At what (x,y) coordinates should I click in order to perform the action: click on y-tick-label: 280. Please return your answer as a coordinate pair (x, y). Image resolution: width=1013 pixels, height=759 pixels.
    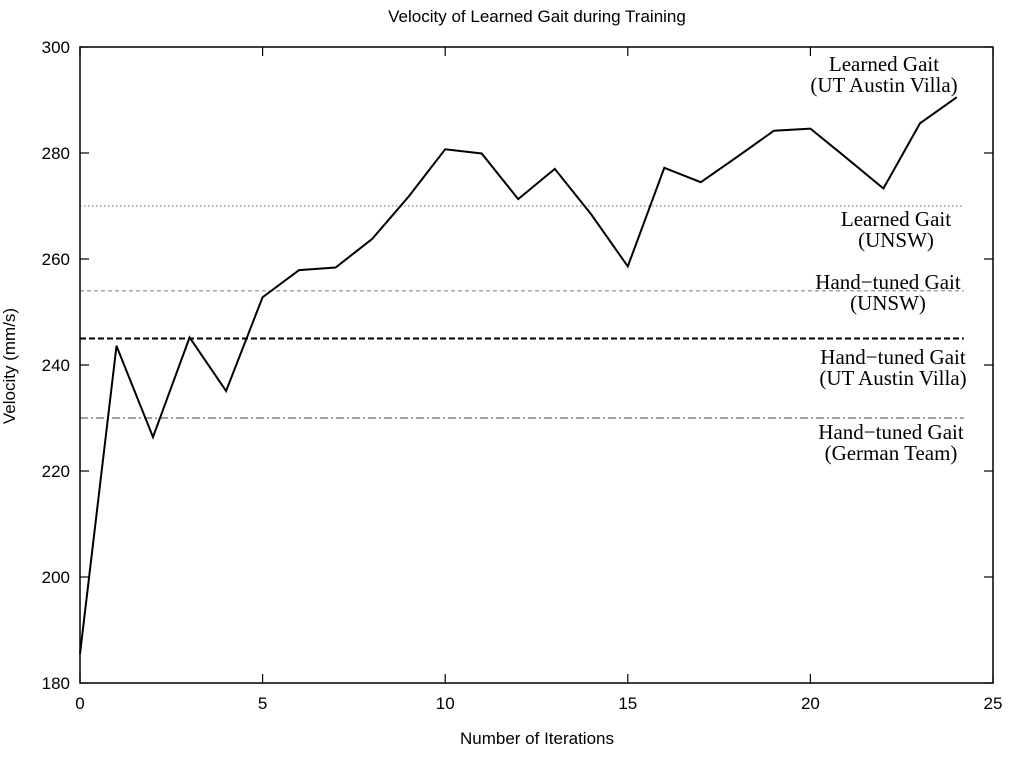
    Looking at the image, I should click on (56, 153).